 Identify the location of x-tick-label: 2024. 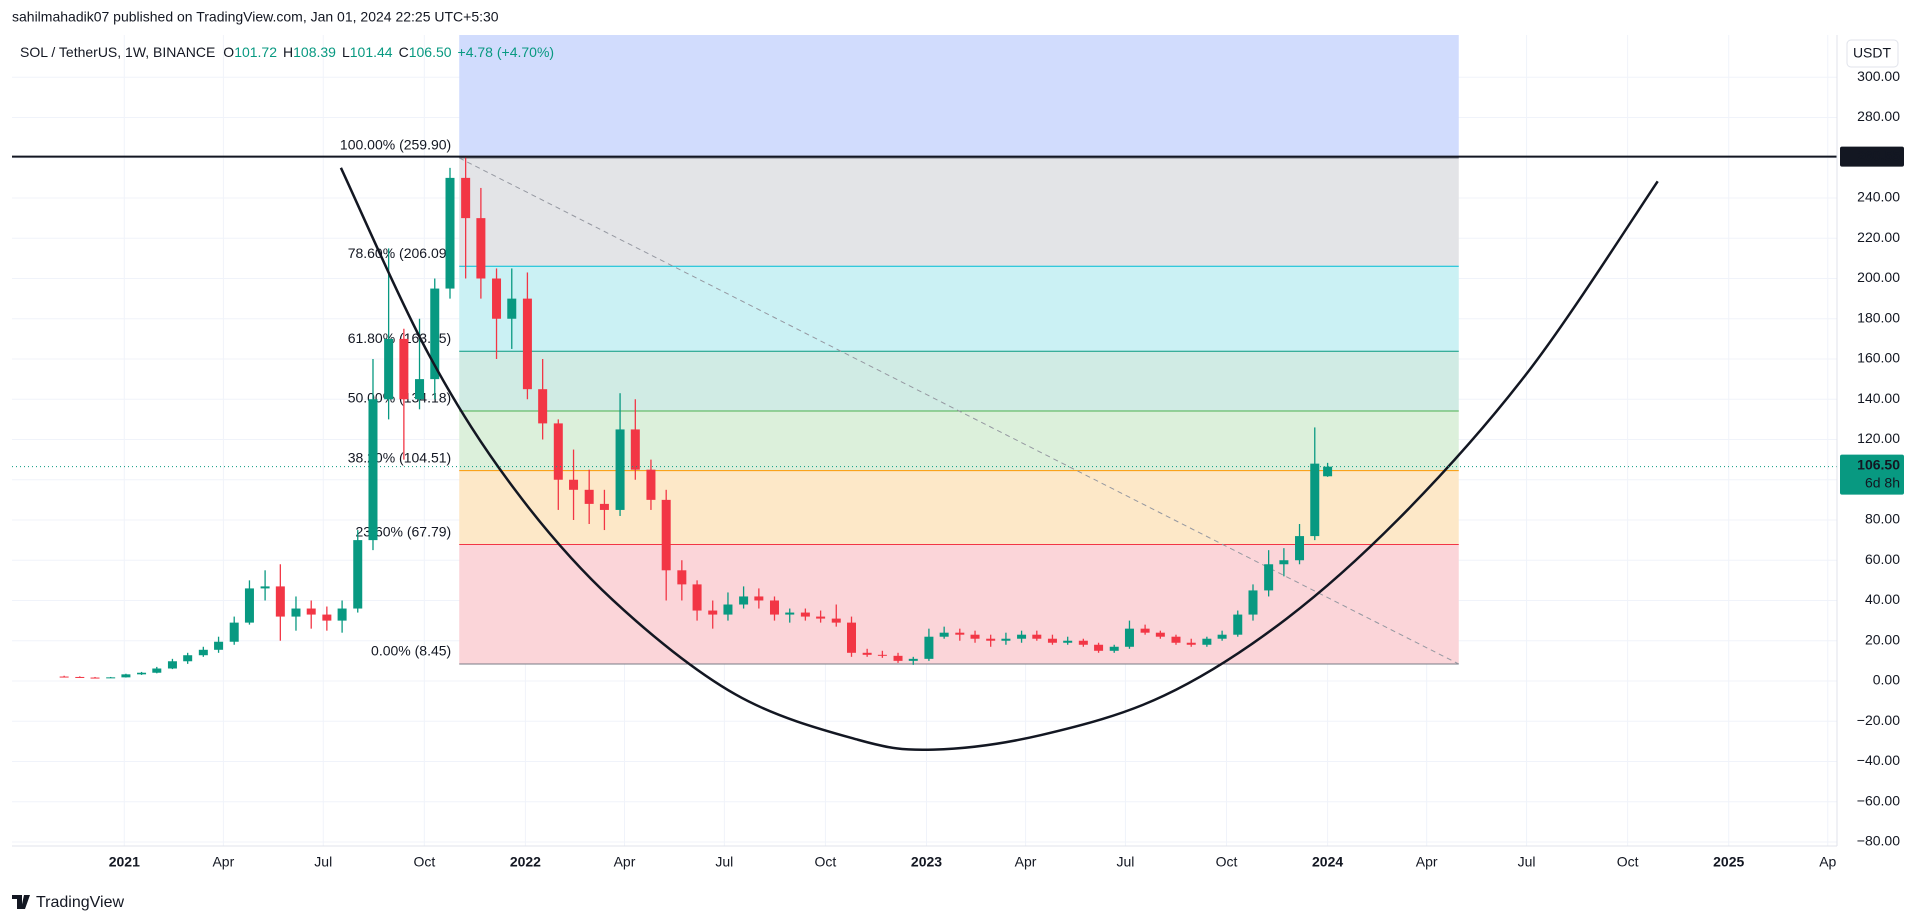
(1327, 862).